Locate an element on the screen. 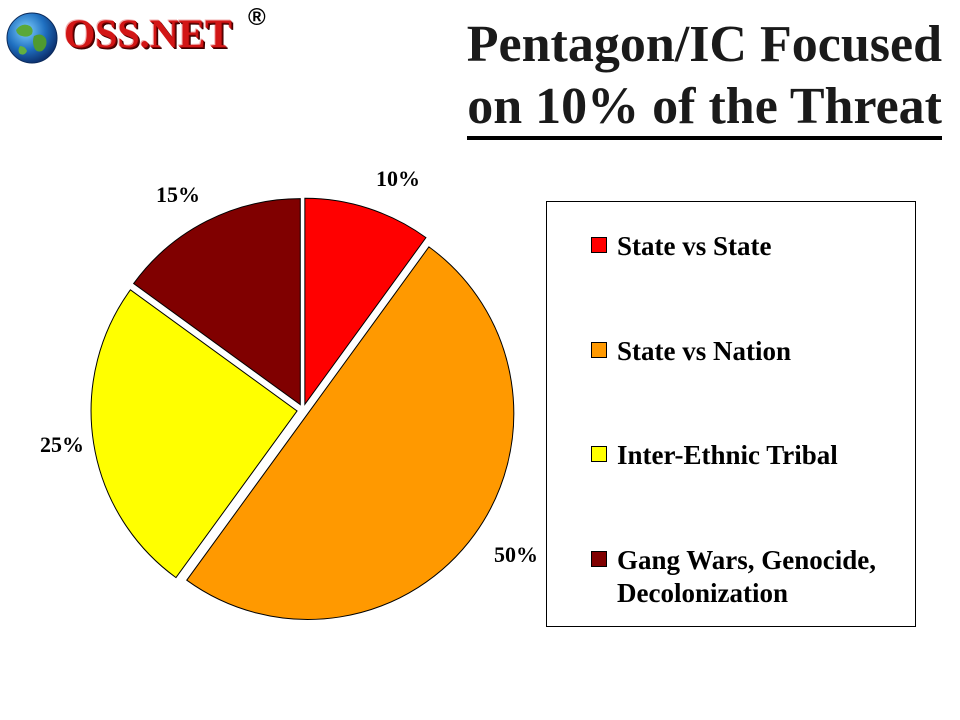  oss-net-logo: OSS.NET ® is located at coordinates (149, 35).